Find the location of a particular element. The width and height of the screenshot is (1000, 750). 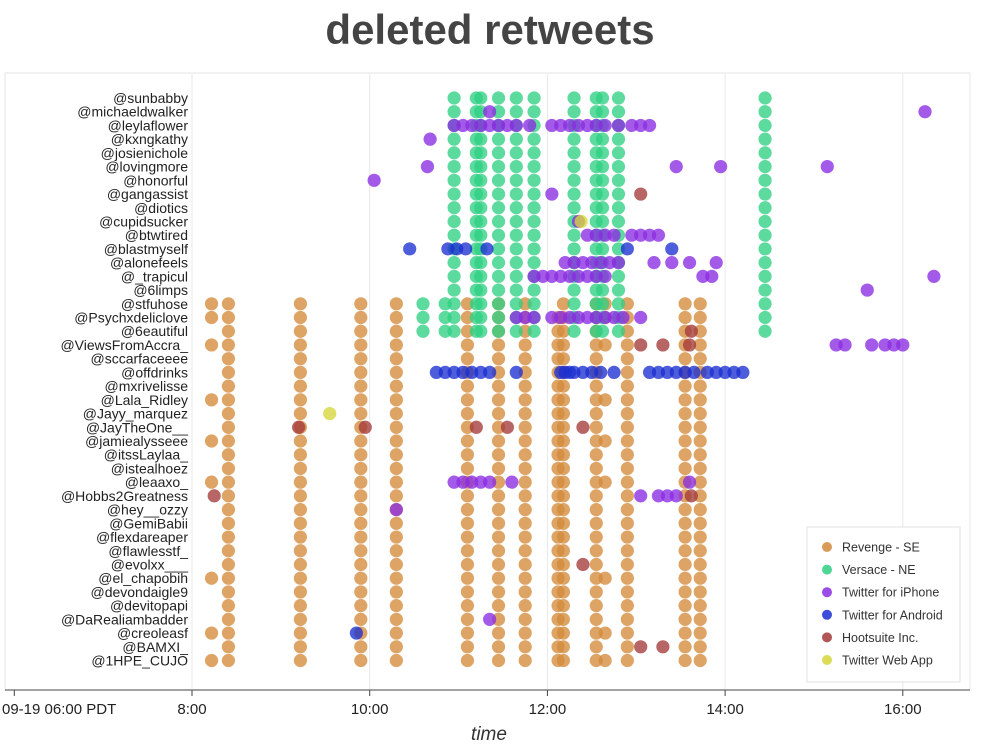

x-tick-label: 14:00 is located at coordinates (725, 709).